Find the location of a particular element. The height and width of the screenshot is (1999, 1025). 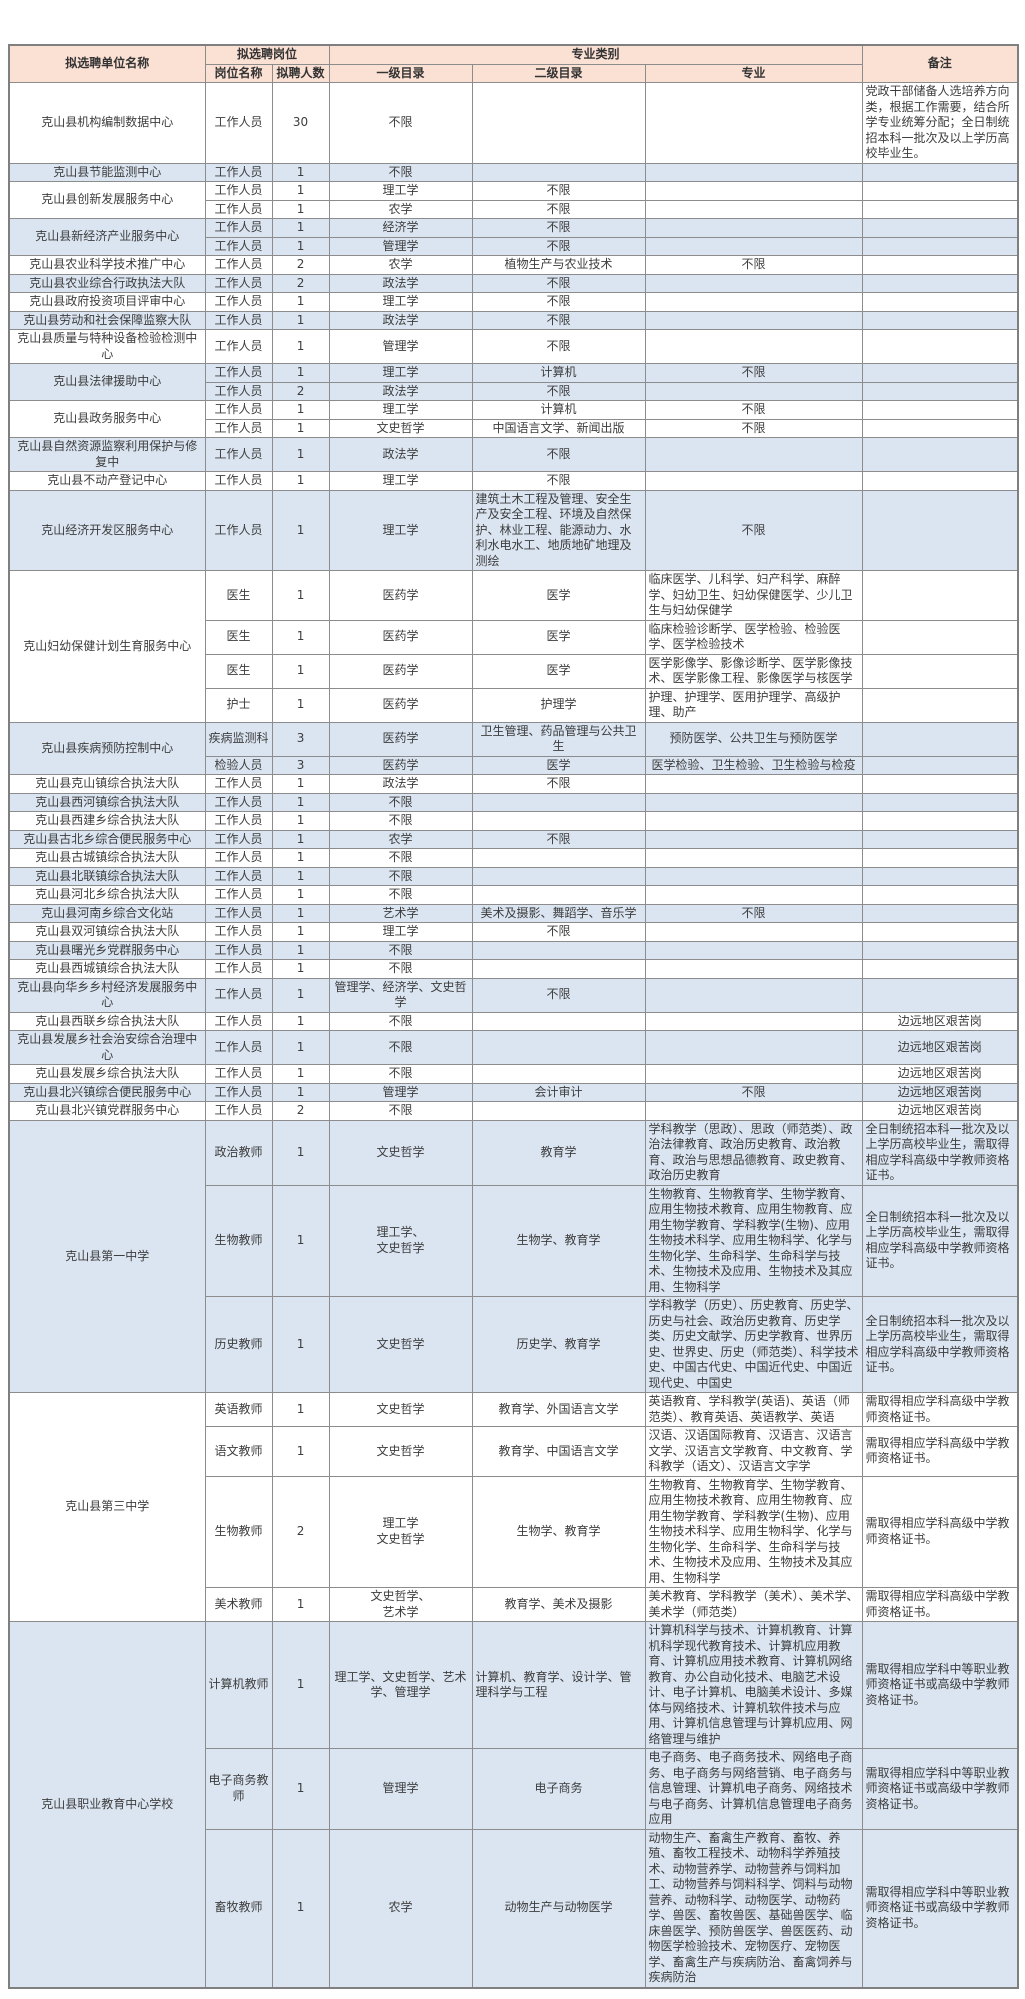

position-name-cell: 生物教师 is located at coordinates (238, 1240).